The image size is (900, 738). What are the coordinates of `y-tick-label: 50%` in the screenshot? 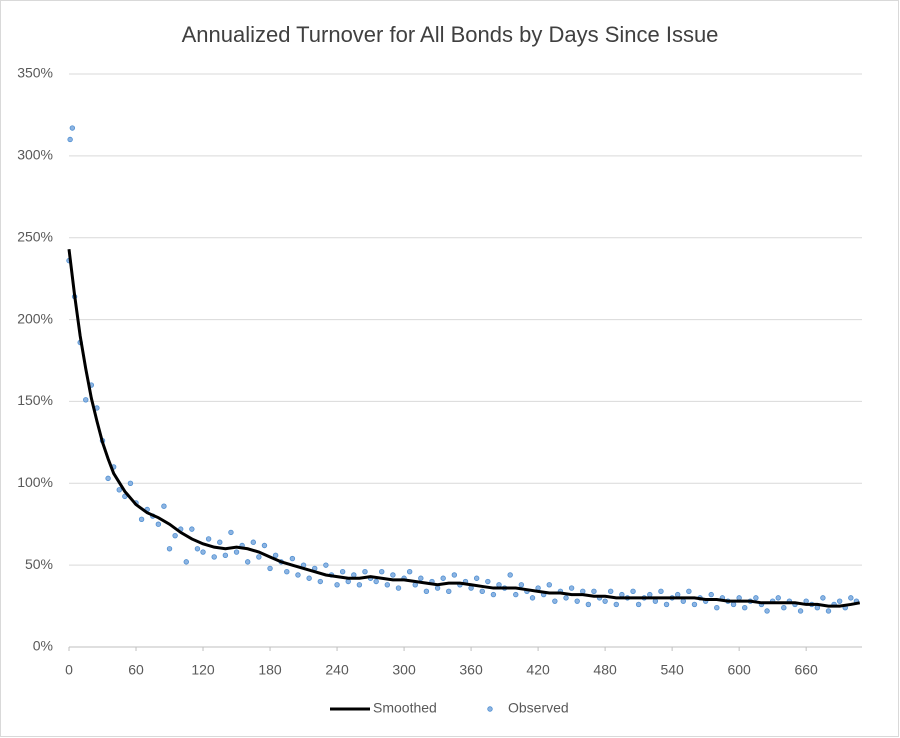 It's located at (39, 564).